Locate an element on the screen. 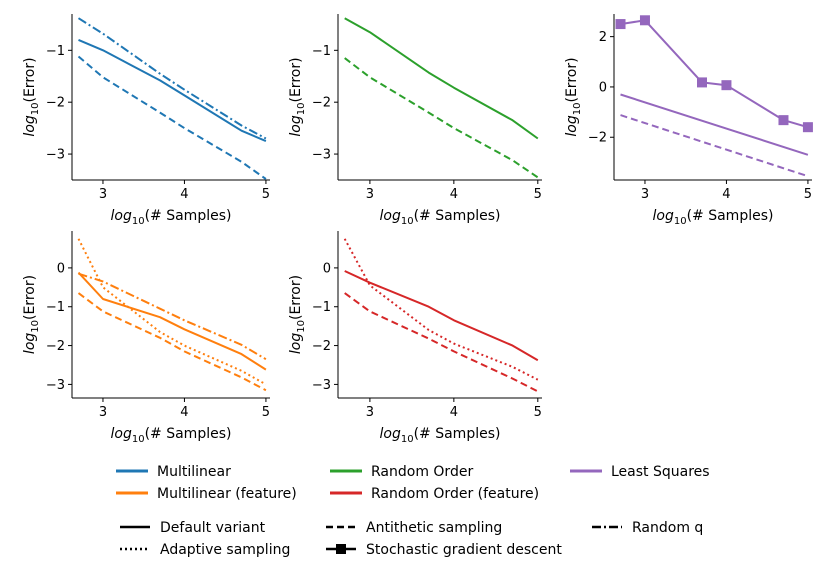 This screenshot has width=830, height=571. legend-label: Adaptive sampling is located at coordinates (225, 550).